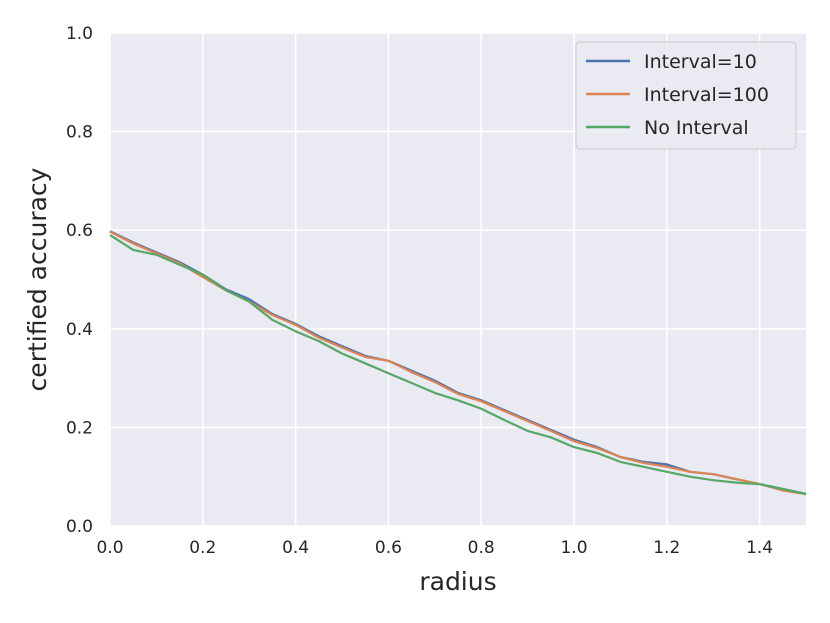 The height and width of the screenshot is (623, 830). What do you see at coordinates (79, 280) in the screenshot?
I see `y-tick-labels: 0.0 0.2 0.4 0.6 0.8 1.0` at bounding box center [79, 280].